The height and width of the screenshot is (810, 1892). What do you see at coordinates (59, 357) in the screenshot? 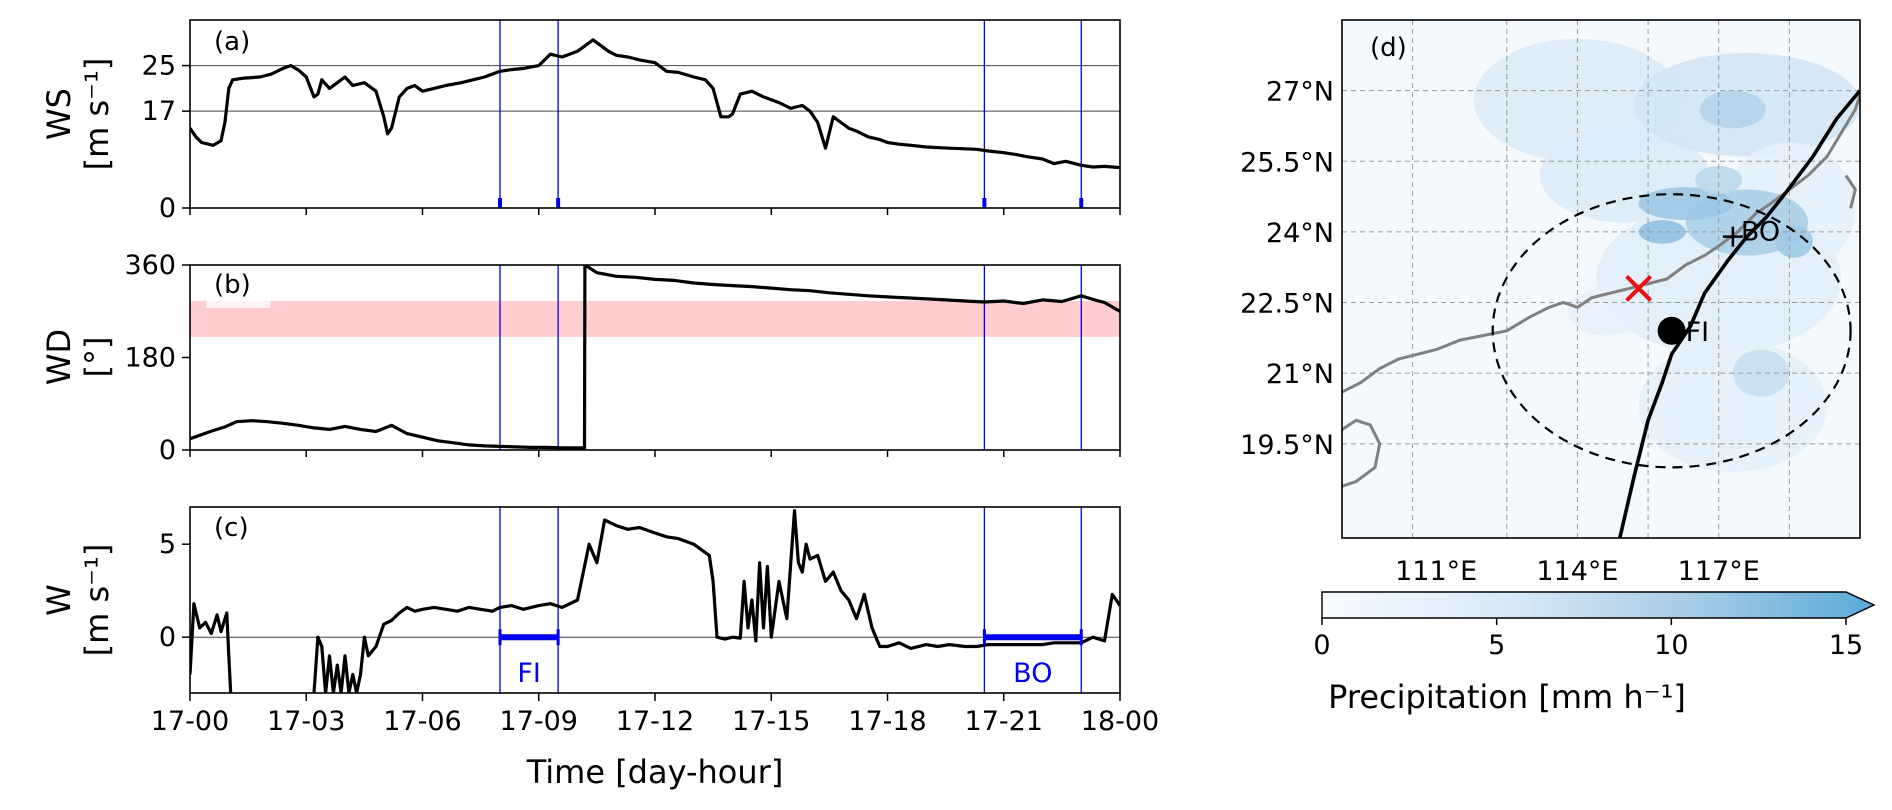
I see `panel-b-ylabel-line1: WD` at bounding box center [59, 357].